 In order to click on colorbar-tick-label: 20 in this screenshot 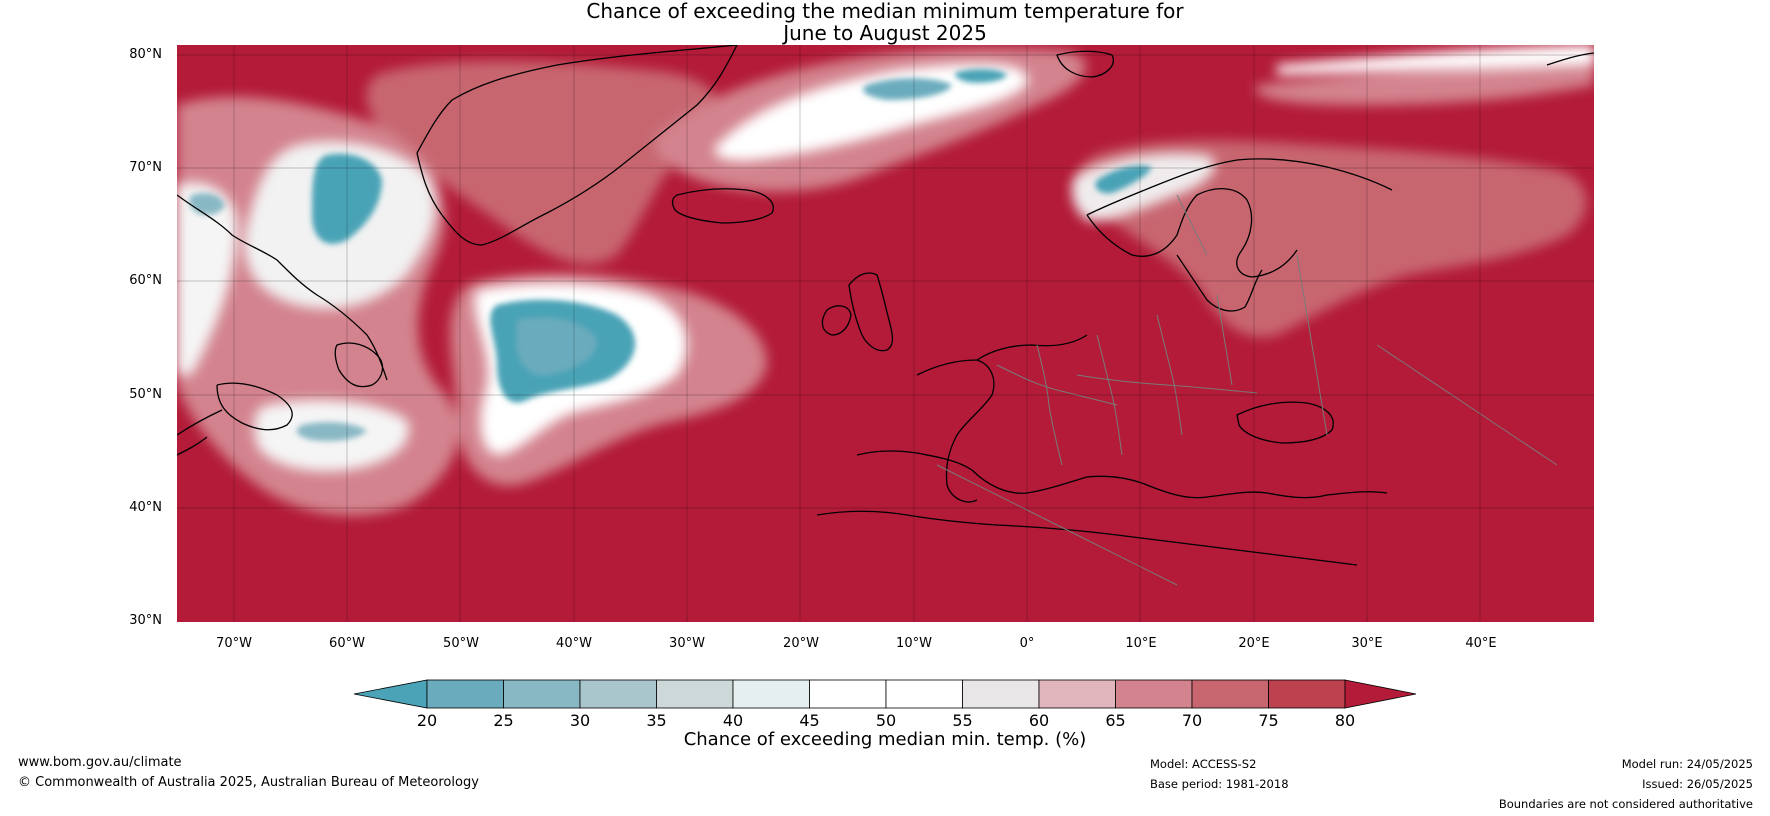, I will do `click(427, 720)`.